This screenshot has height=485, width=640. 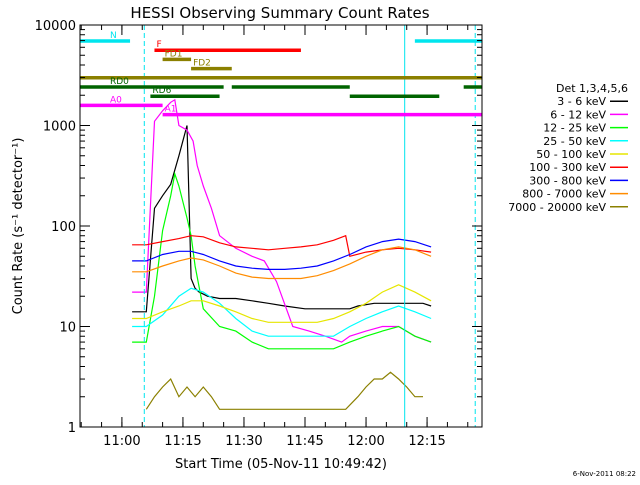 What do you see at coordinates (567, 180) in the screenshot?
I see `legend-label-6: 300 - 800 keV` at bounding box center [567, 180].